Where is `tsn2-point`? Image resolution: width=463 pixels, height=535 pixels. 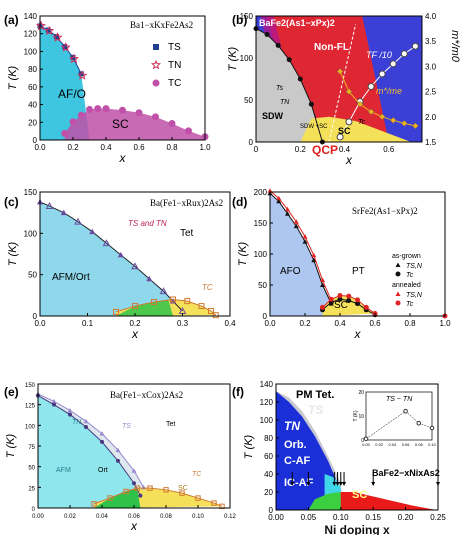 tsn2-point is located at coordinates (296, 221).